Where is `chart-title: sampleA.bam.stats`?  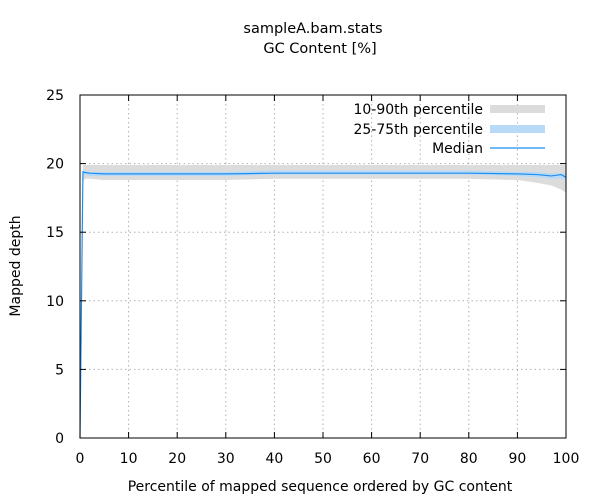 chart-title: sampleA.bam.stats is located at coordinates (312, 29).